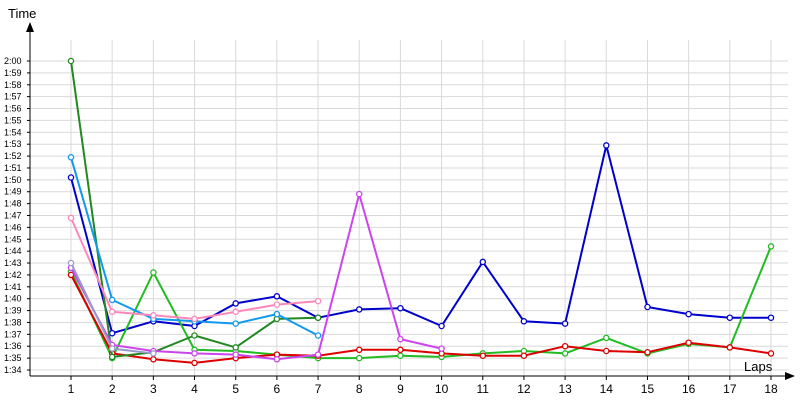 This screenshot has height=400, width=800. Describe the element at coordinates (22, 13) in the screenshot. I see `y-axis-title: Time` at that location.